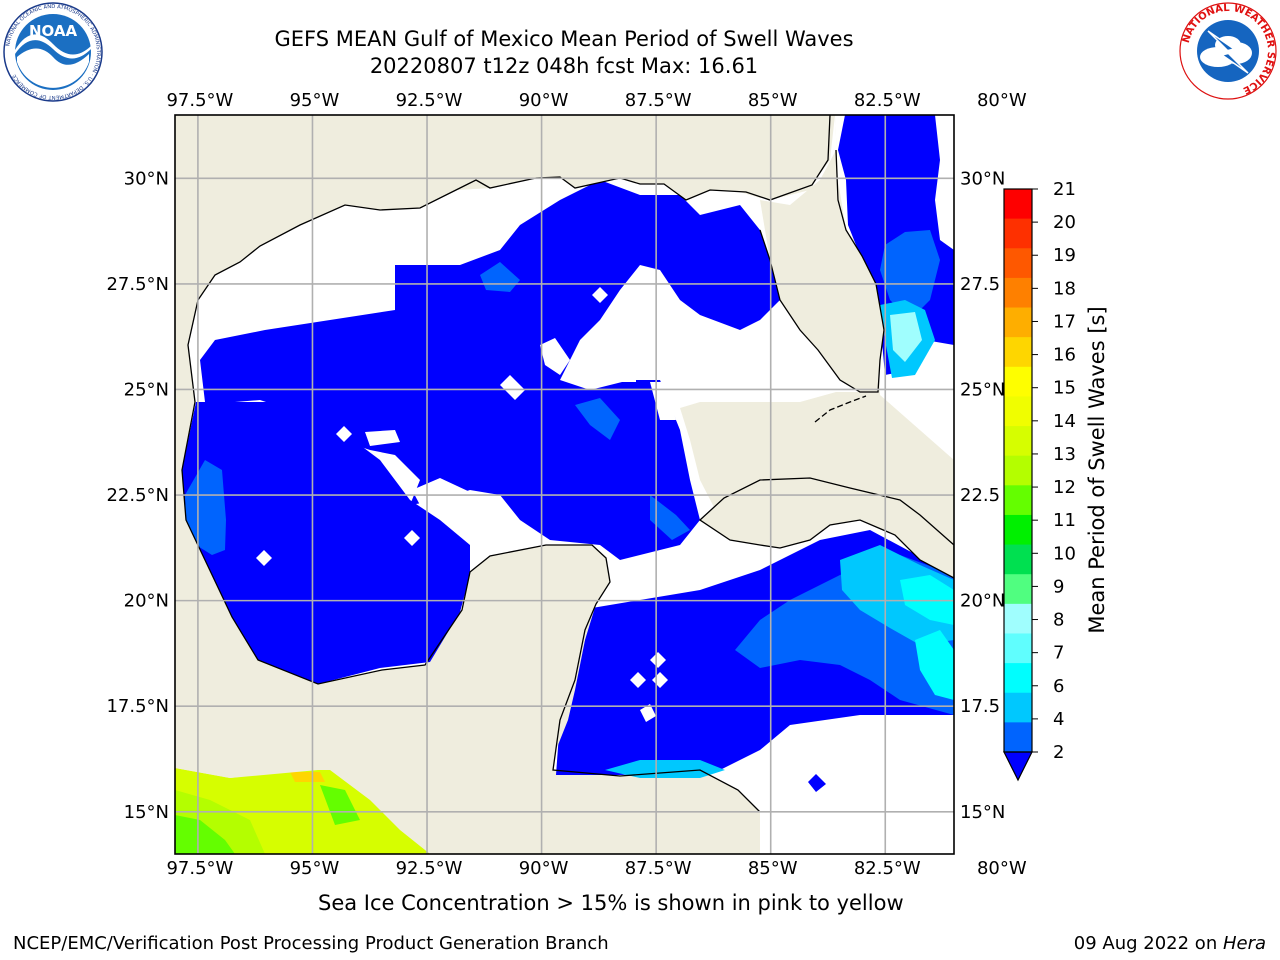 This screenshot has height=960, width=1280. What do you see at coordinates (982, 178) in the screenshot?
I see `lat-tick-label-right: 30°N` at bounding box center [982, 178].